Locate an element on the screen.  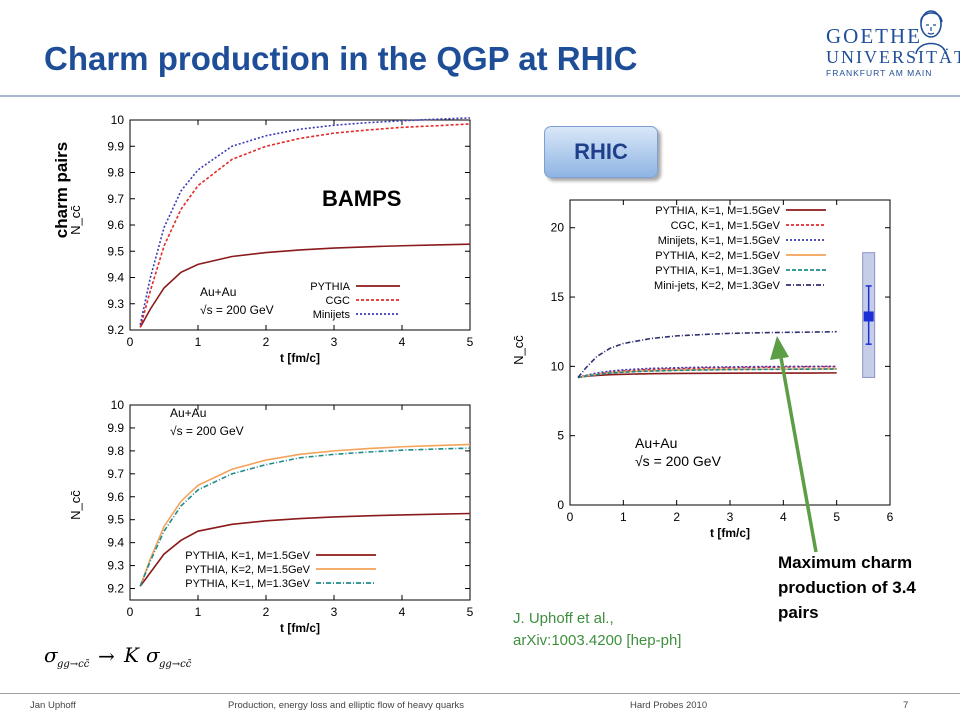
footer-page-number: 7 is located at coordinates (906, 705).